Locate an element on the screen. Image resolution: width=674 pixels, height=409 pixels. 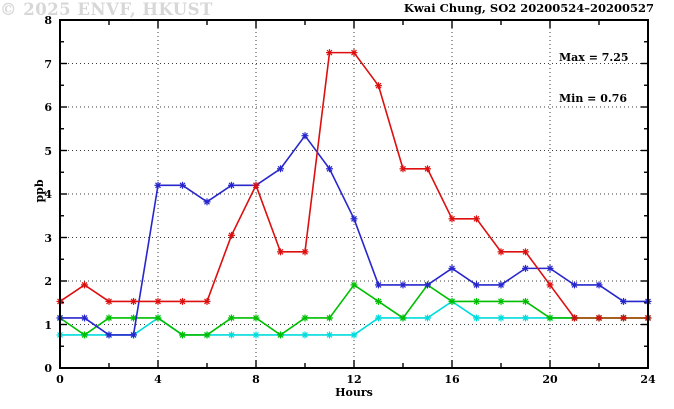
y-tick-label: 8 is located at coordinates (48, 20).